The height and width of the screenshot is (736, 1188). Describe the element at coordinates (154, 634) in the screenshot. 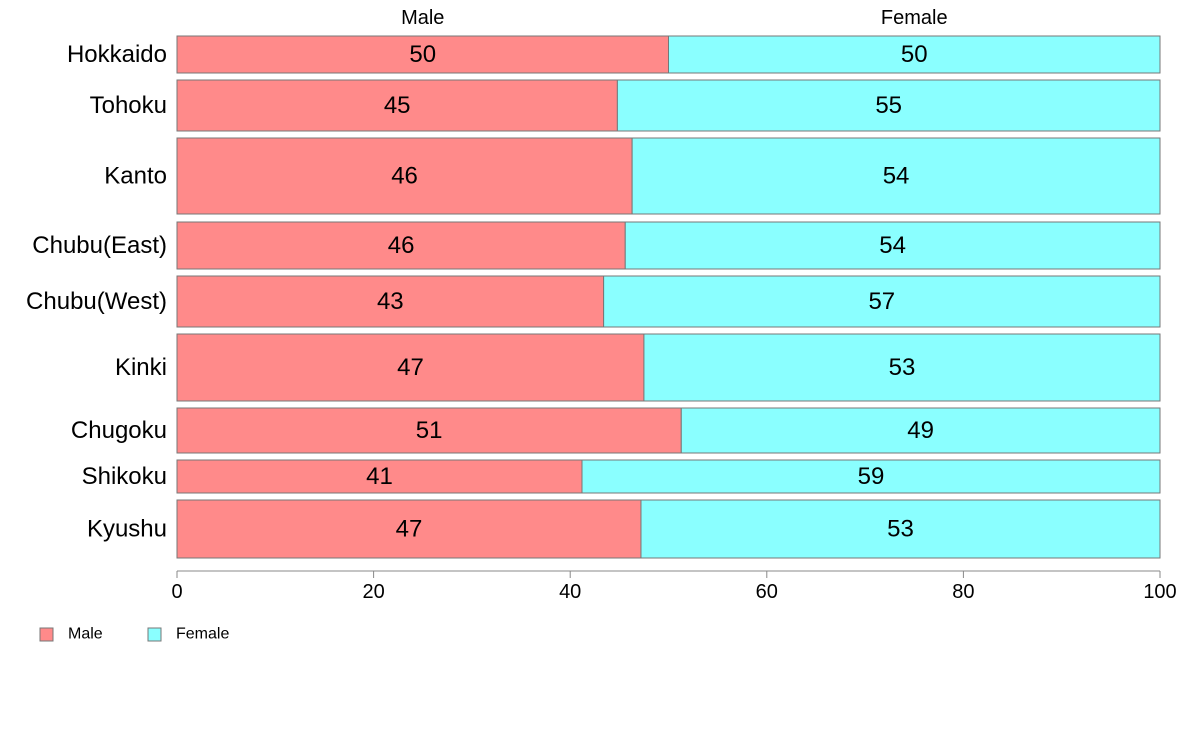

I see `legend-swatch-female` at that location.